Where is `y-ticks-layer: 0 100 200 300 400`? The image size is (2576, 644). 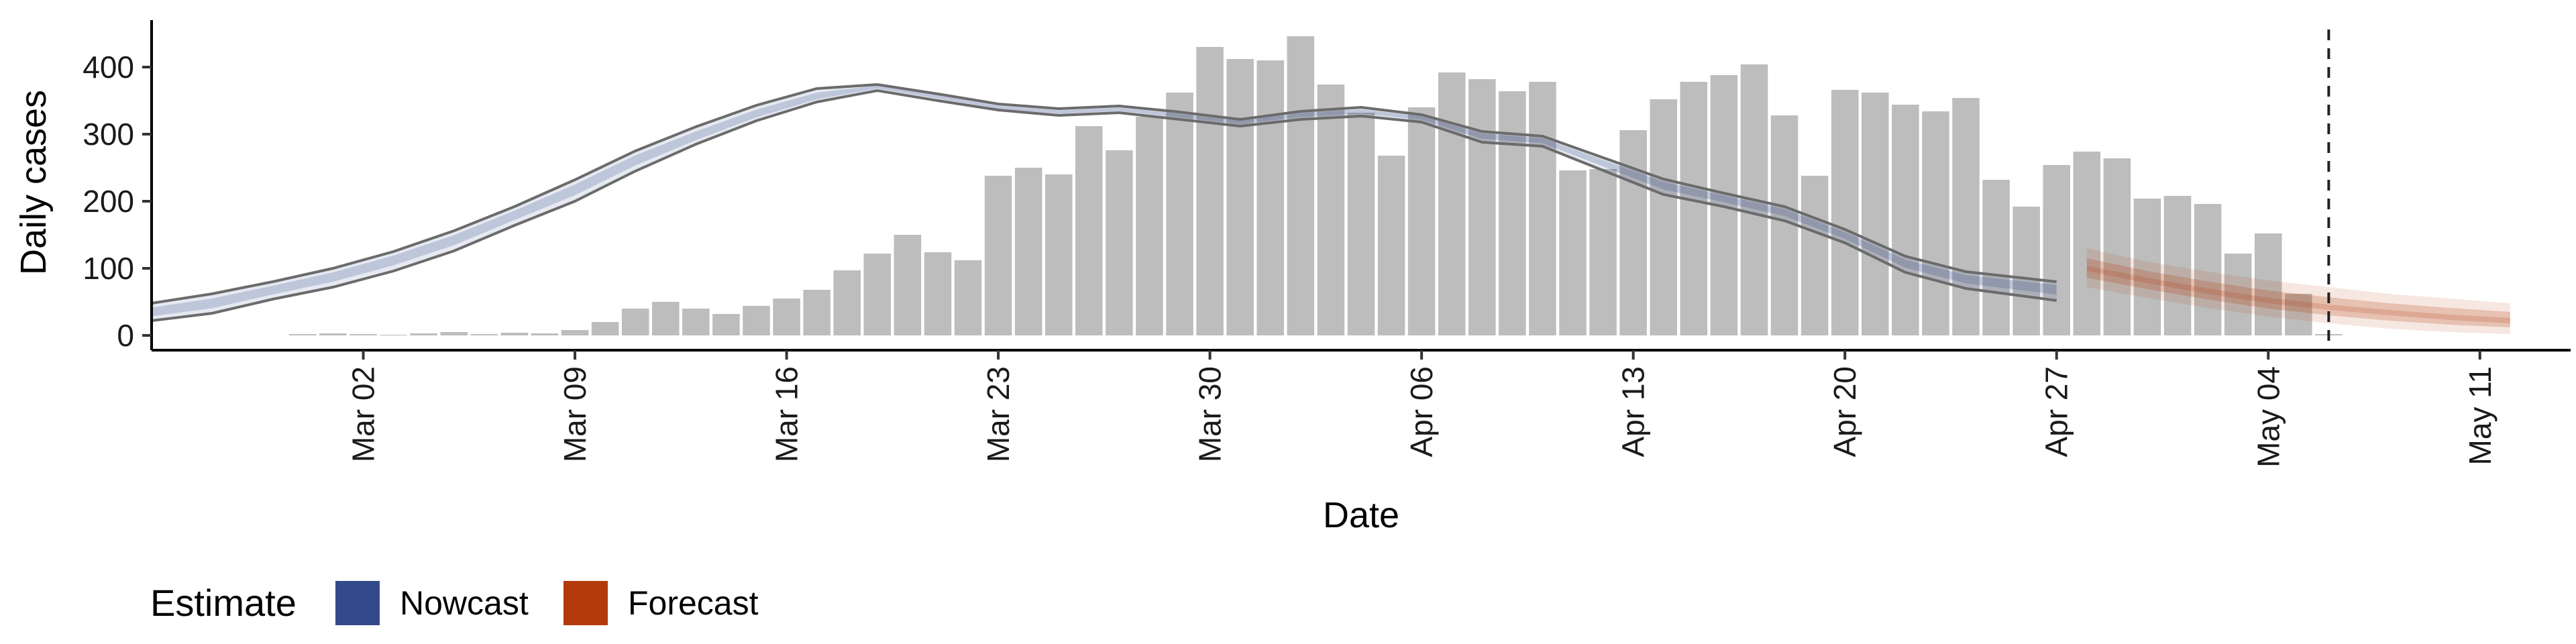 y-ticks-layer: 0 100 200 300 400 is located at coordinates (117, 201).